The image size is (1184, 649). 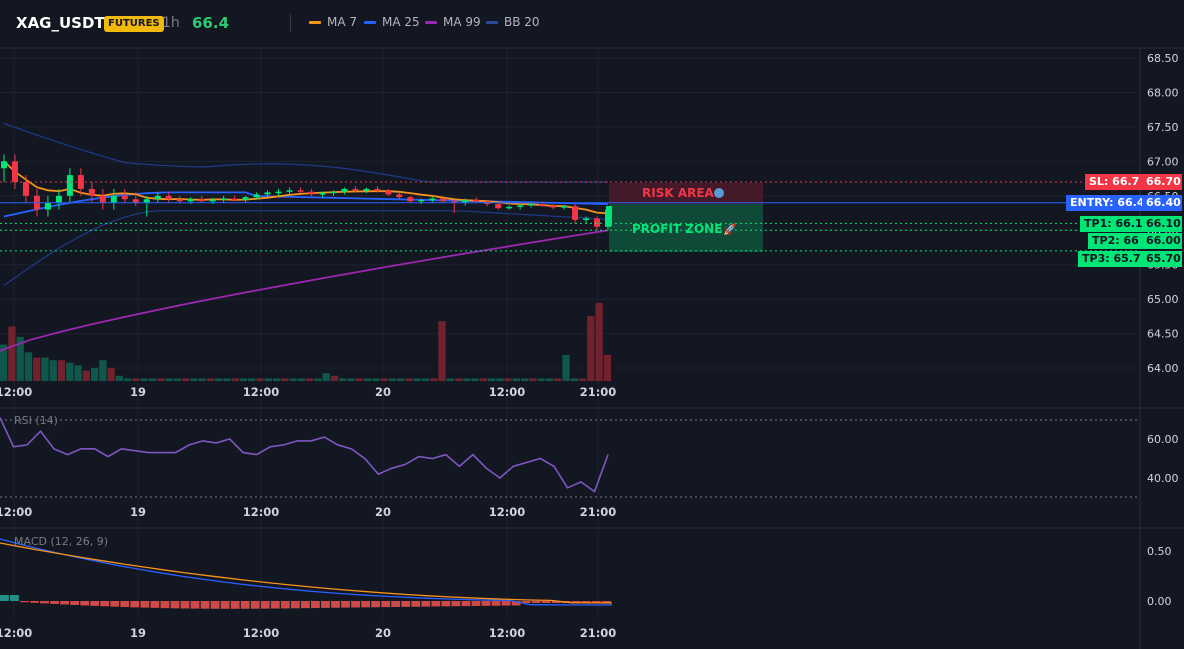 I want to click on rsi-tick-label: 60.00, so click(x=1163, y=439).